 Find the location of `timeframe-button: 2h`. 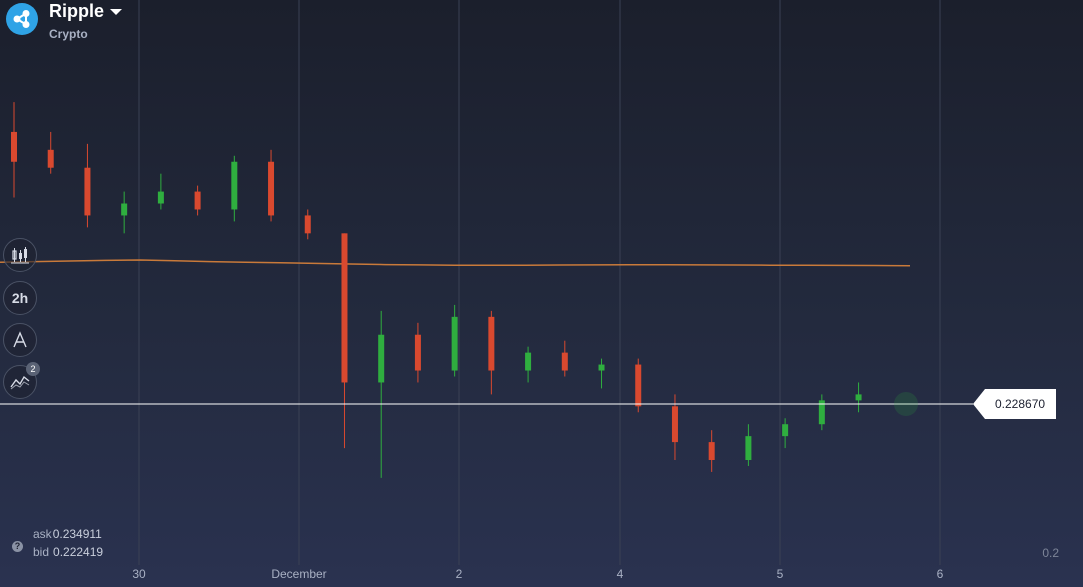

timeframe-button: 2h is located at coordinates (20, 298).